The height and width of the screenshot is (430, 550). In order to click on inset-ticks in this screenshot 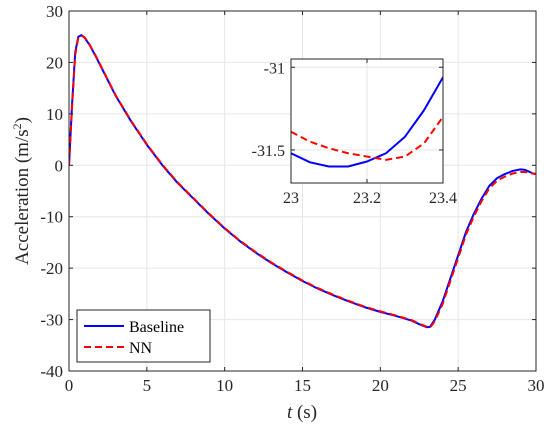, I will do `click(367, 121)`.